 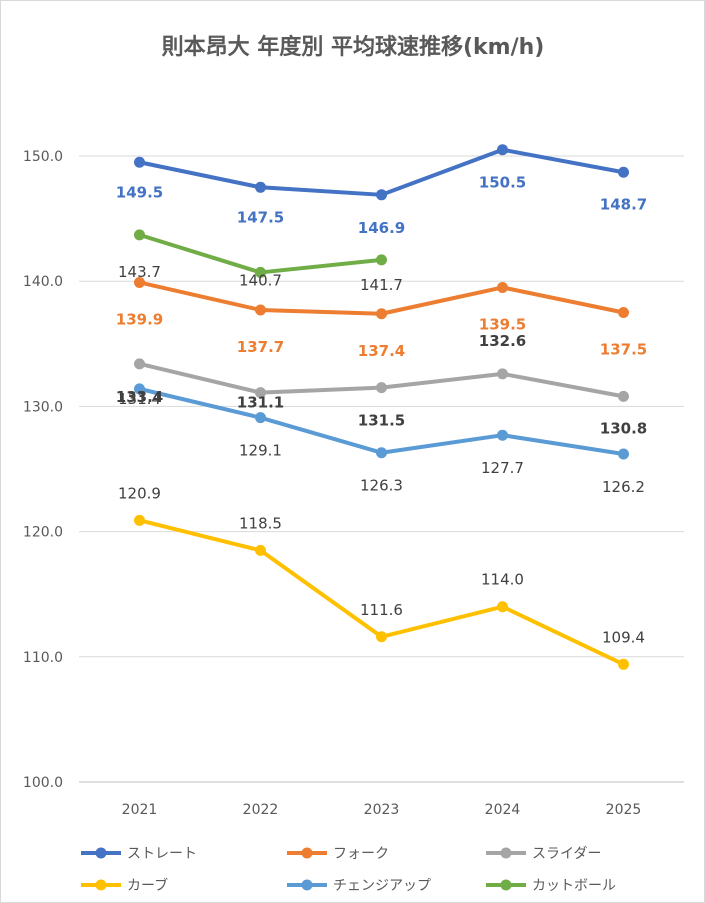 I want to click on data-label: 137.7, so click(x=260, y=347).